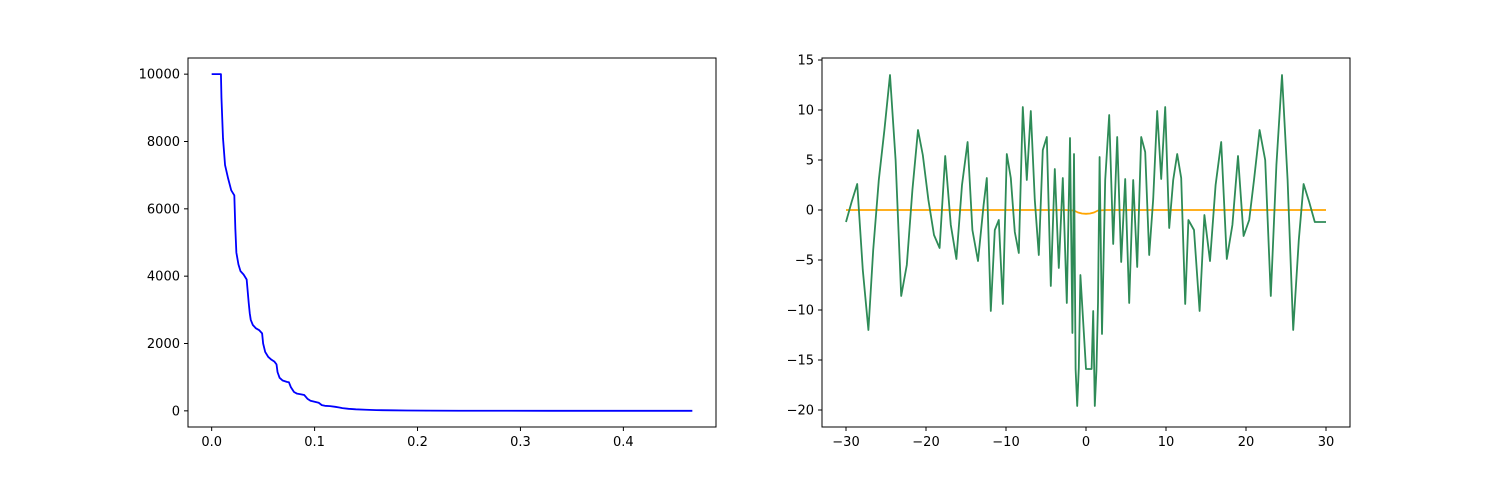  I want to click on left-plot-x-tick-label: 0.2, so click(417, 442).